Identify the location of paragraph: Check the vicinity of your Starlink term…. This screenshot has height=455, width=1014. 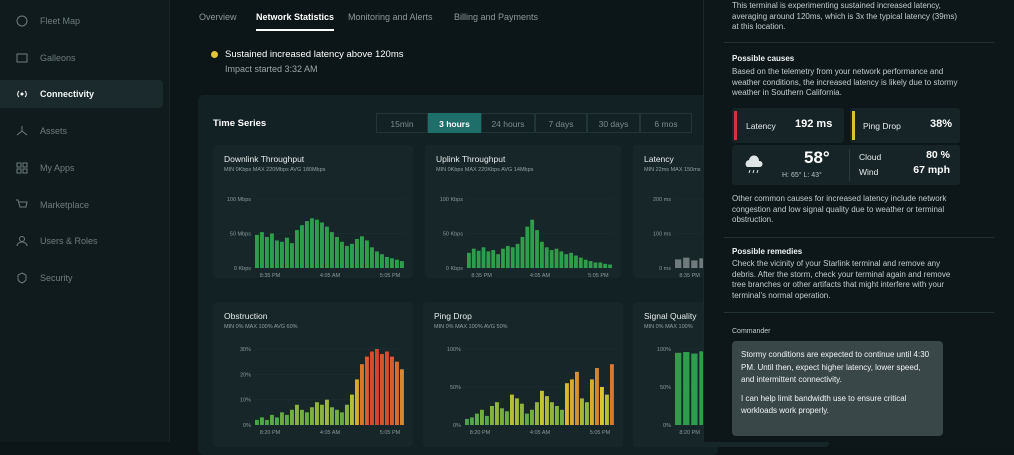
(841, 279).